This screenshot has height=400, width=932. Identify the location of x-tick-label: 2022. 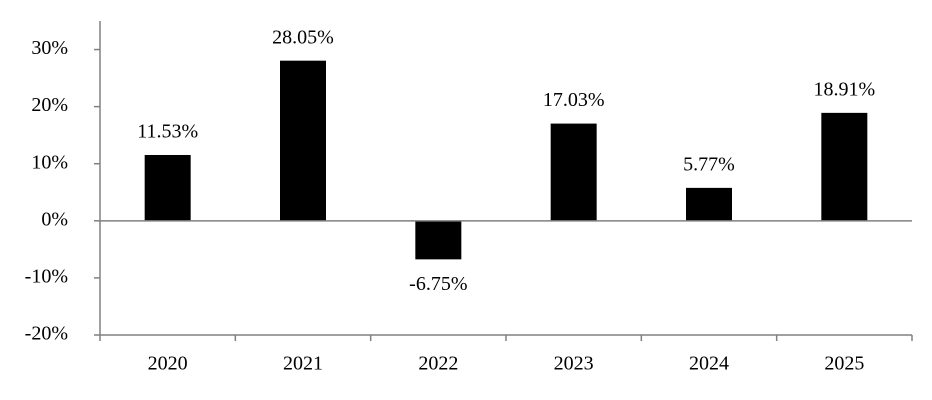
(438, 364).